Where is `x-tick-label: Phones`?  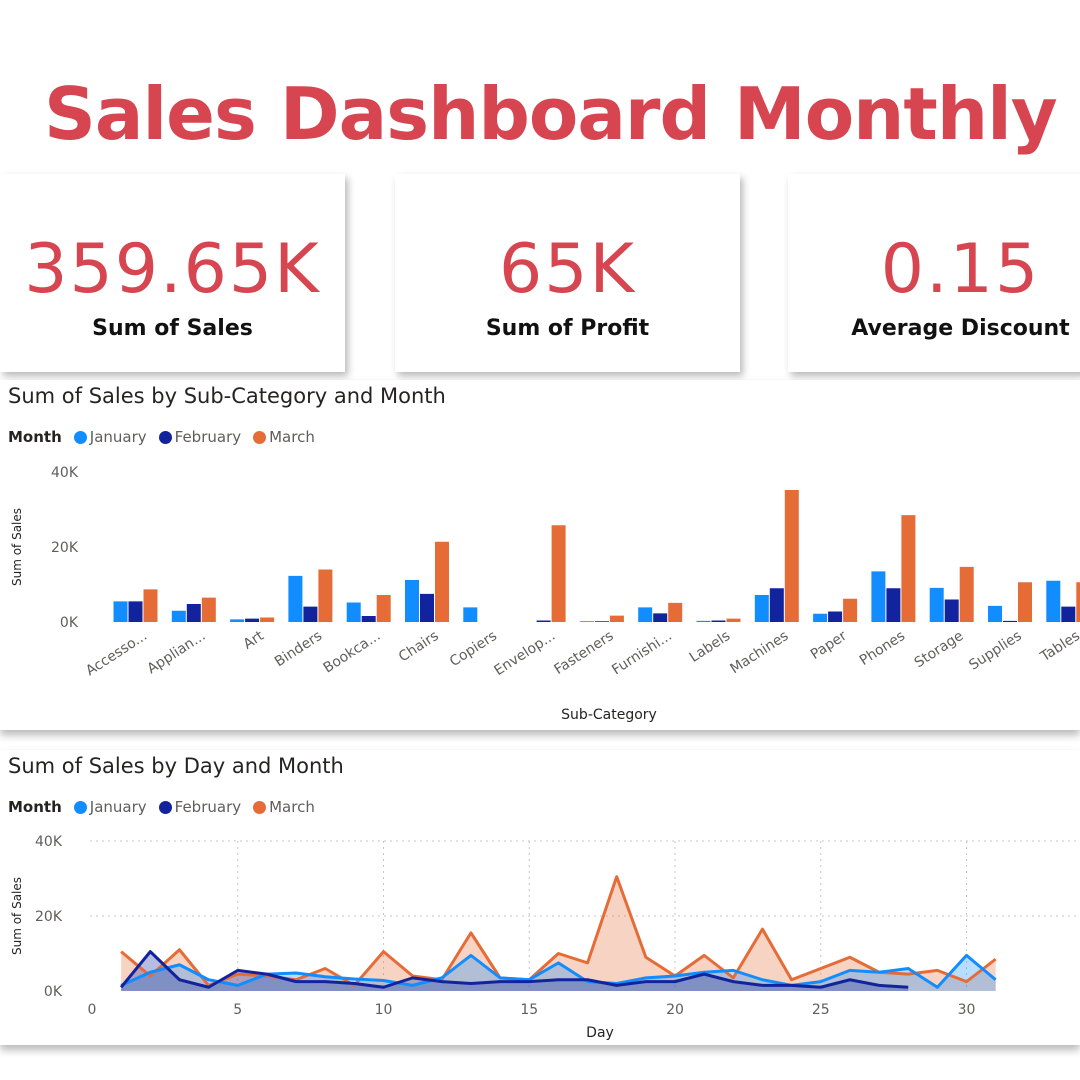 x-tick-label: Phones is located at coordinates (882, 648).